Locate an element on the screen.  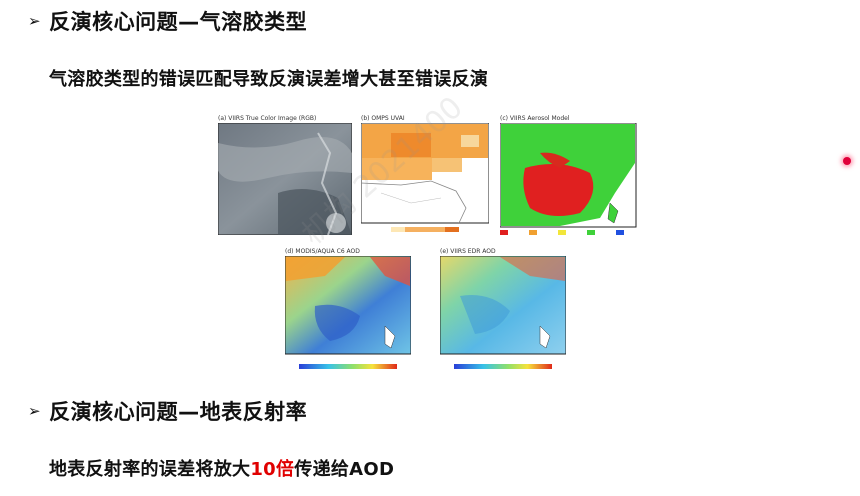
laser-pointer-icon is located at coordinates (847, 161).